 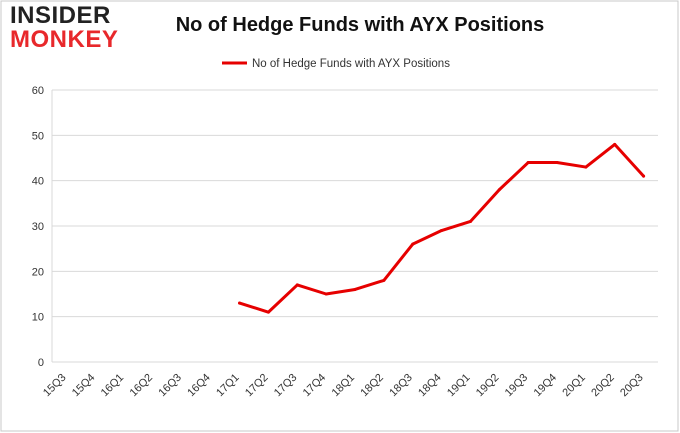 I want to click on x-tick-label: 16Q4, so click(x=199, y=386).